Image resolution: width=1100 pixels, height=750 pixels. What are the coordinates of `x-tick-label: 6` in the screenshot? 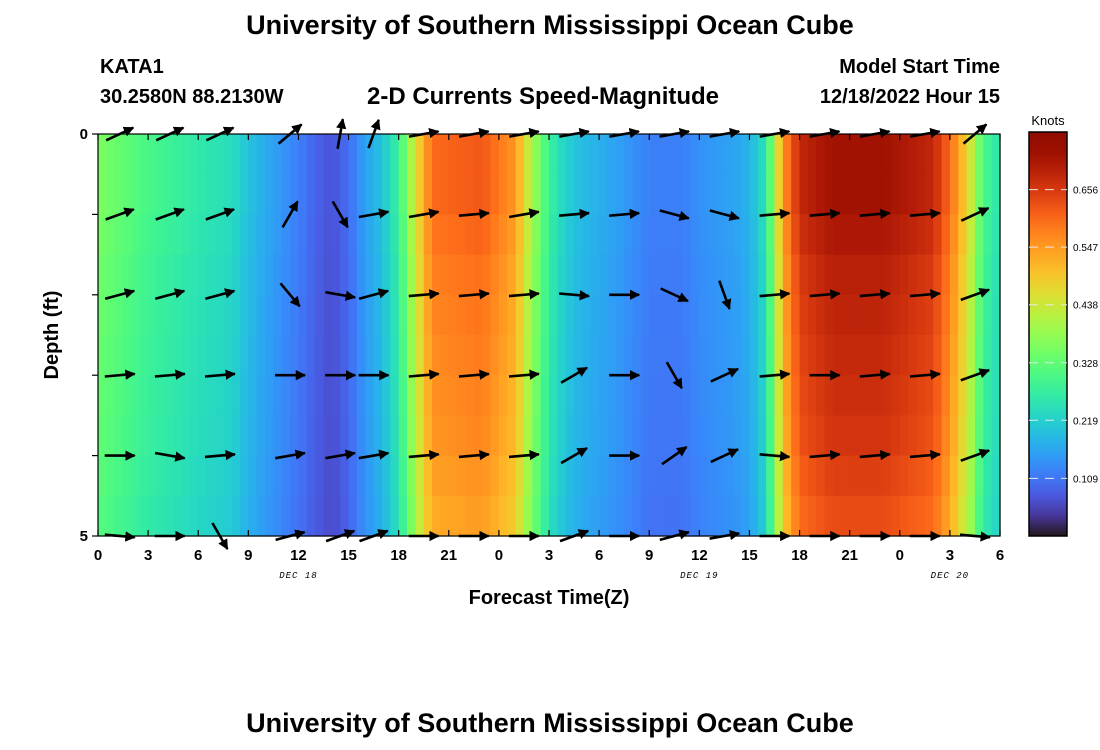 It's located at (599, 555).